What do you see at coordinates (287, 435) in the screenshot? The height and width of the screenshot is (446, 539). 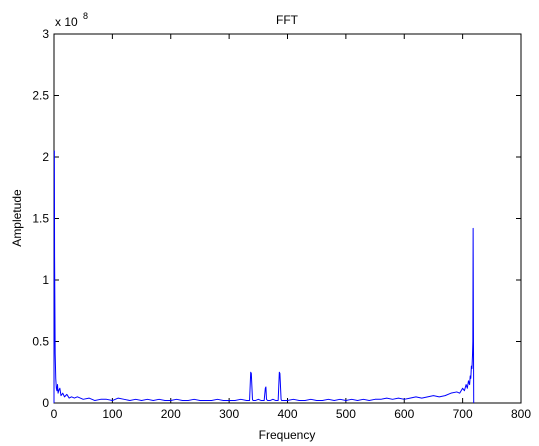 I see `x-axis-title: Frequency` at bounding box center [287, 435].